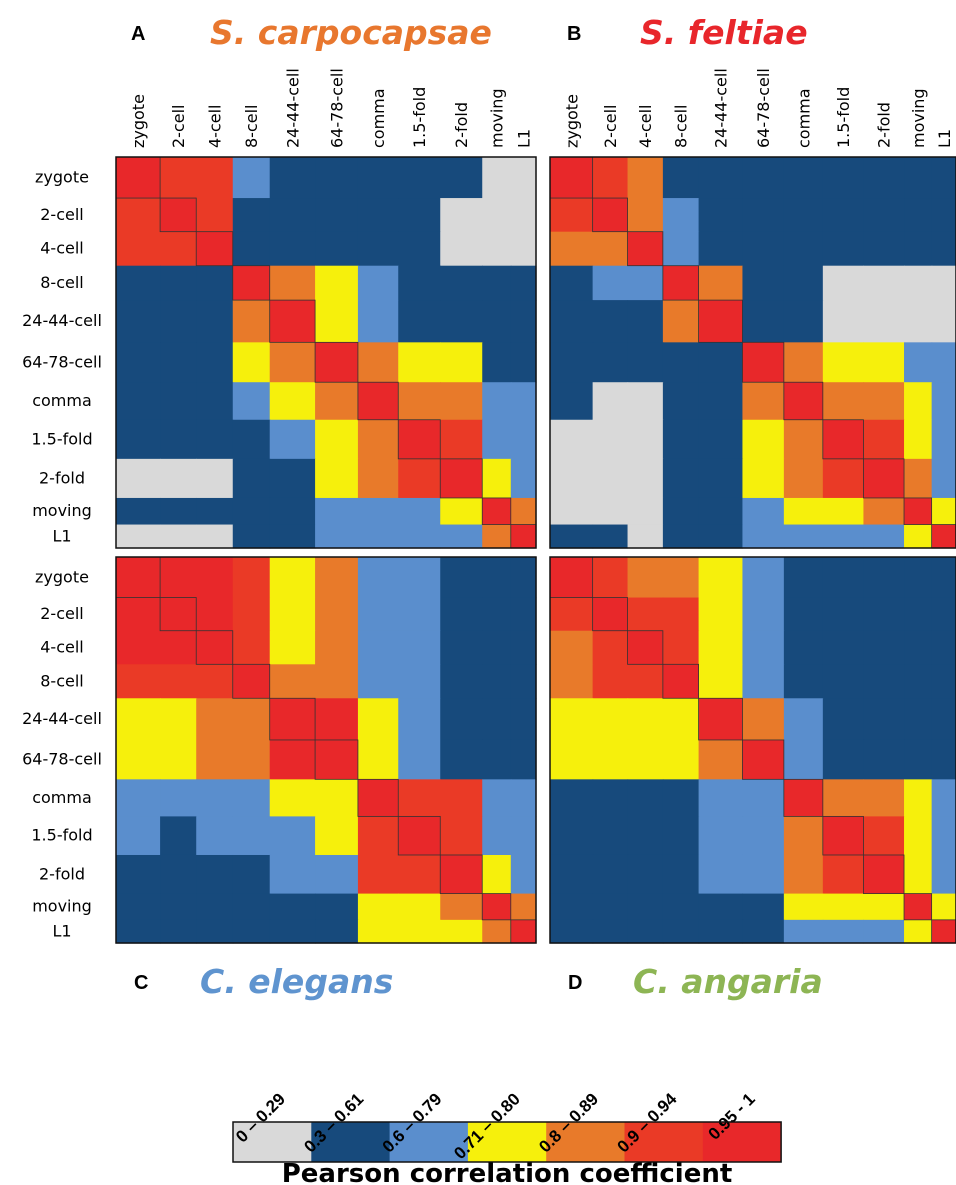  I want to click on species-title-B: S. feltiae, so click(724, 32).